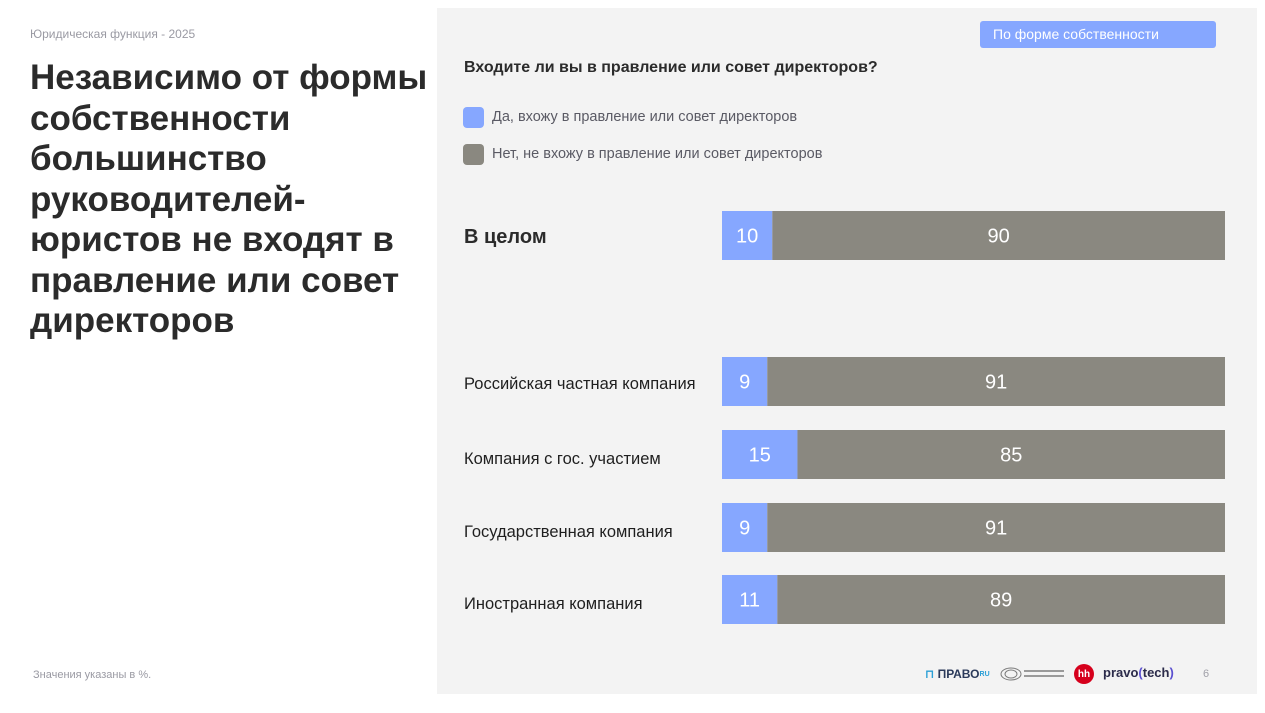 The height and width of the screenshot is (713, 1265). Describe the element at coordinates (568, 532) in the screenshot. I see `category-label: Государственная компания` at that location.